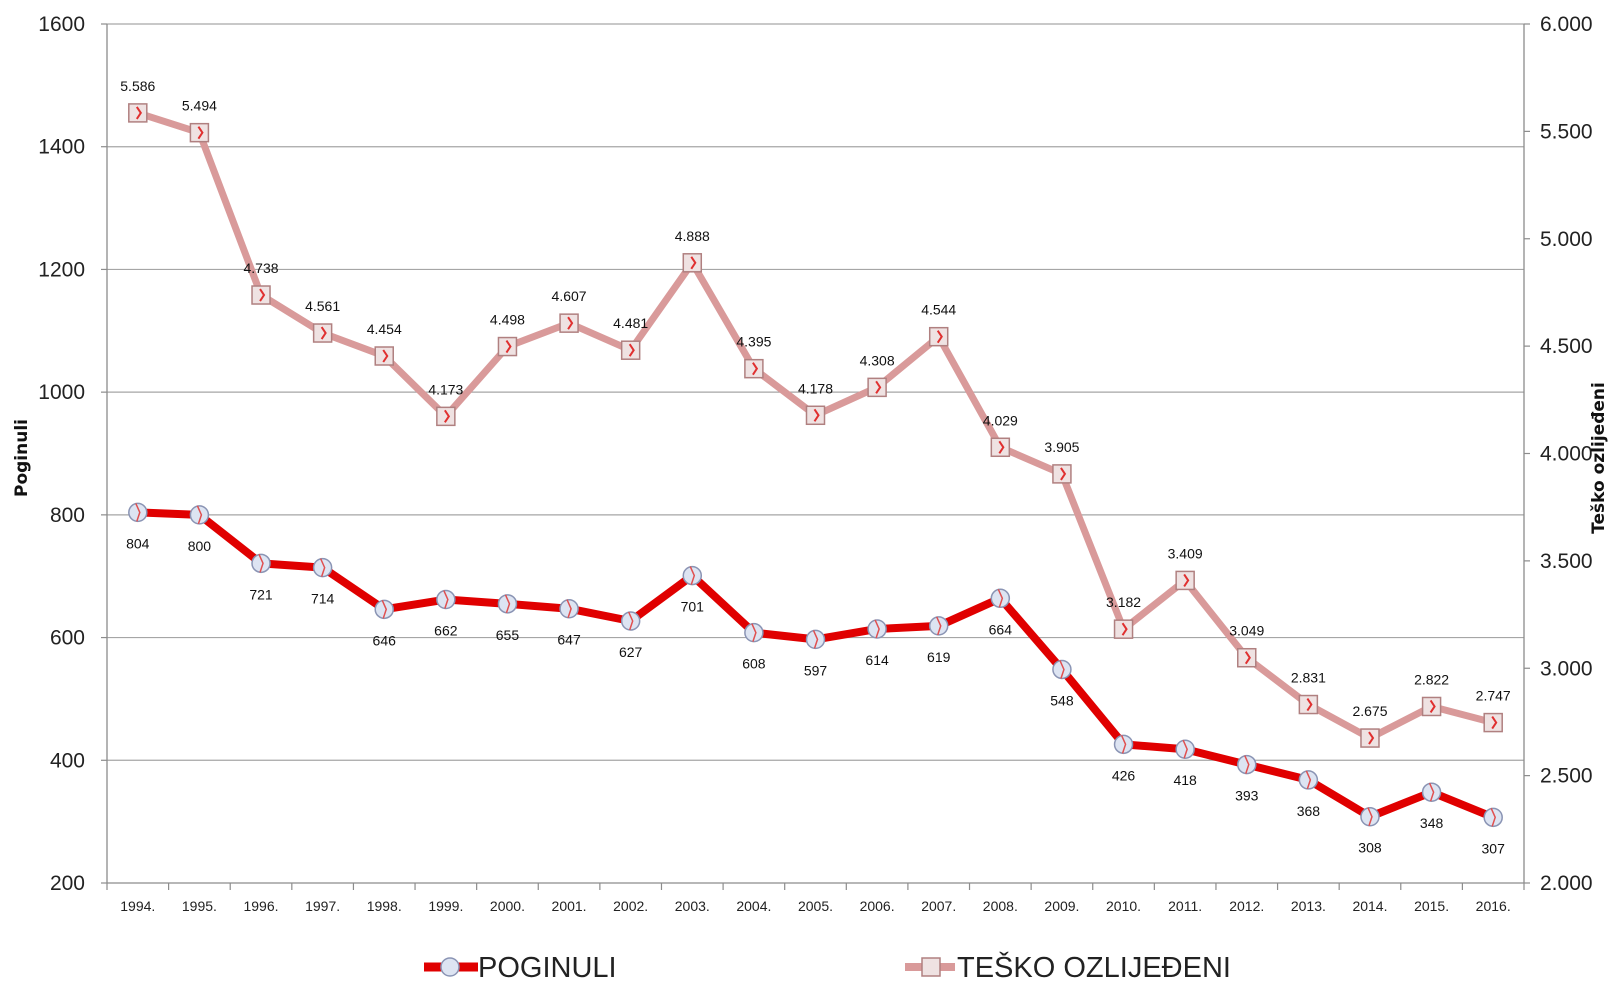 This screenshot has height=981, width=1622. What do you see at coordinates (815, 388) in the screenshot?
I see `data-label-tesko-ozlijedeni: 4.178` at bounding box center [815, 388].